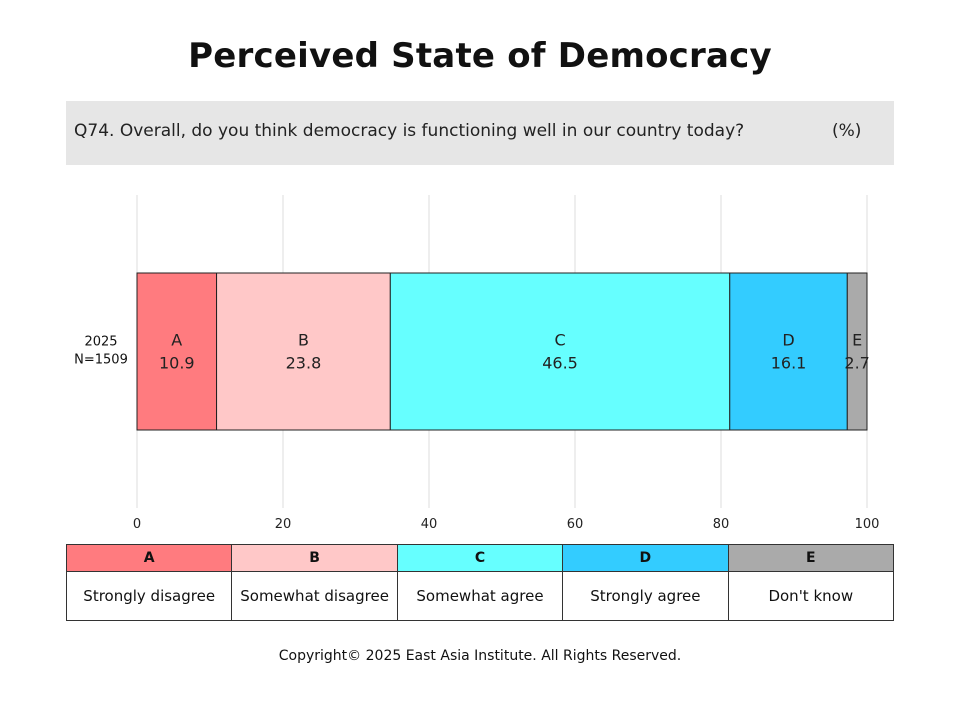 This screenshot has height=720, width=960. I want to click on data-label: 16.1, so click(789, 363).